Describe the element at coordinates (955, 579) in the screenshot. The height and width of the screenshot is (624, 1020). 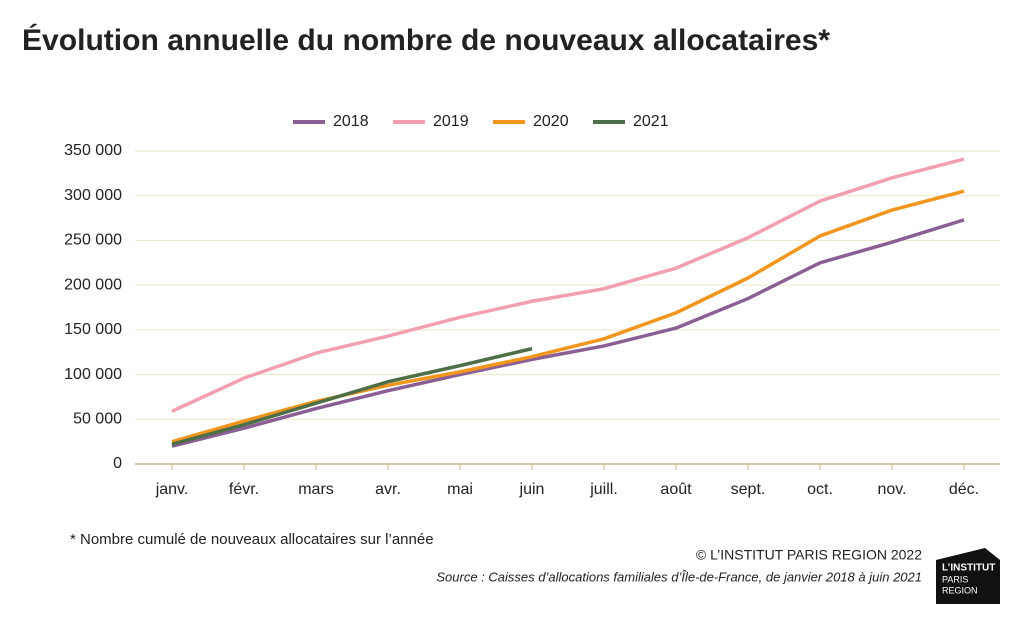
I see `logo-text: PARIS` at that location.